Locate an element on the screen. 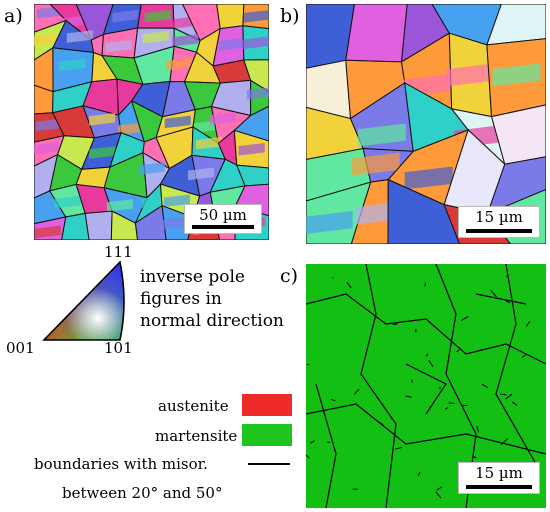 The height and width of the screenshot is (512, 550). panel-label-a: a) is located at coordinates (13, 16).